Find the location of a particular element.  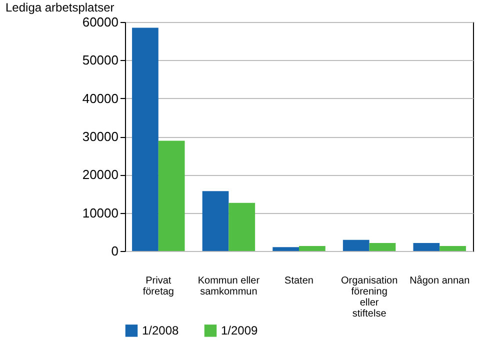

y-tick-label: 50000 is located at coordinates (100, 60).